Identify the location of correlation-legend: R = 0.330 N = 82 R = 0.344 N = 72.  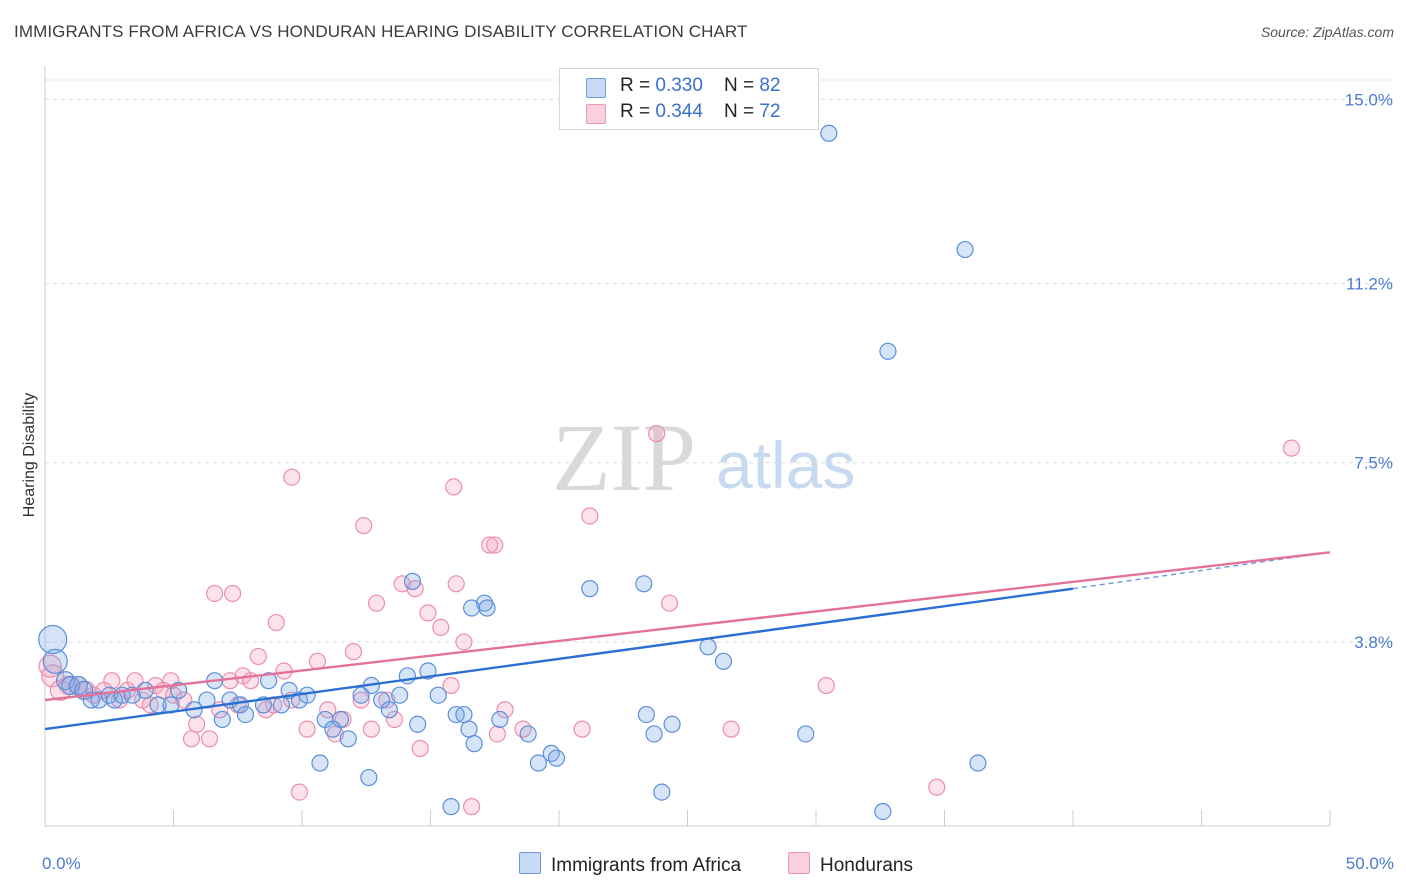
(689, 99).